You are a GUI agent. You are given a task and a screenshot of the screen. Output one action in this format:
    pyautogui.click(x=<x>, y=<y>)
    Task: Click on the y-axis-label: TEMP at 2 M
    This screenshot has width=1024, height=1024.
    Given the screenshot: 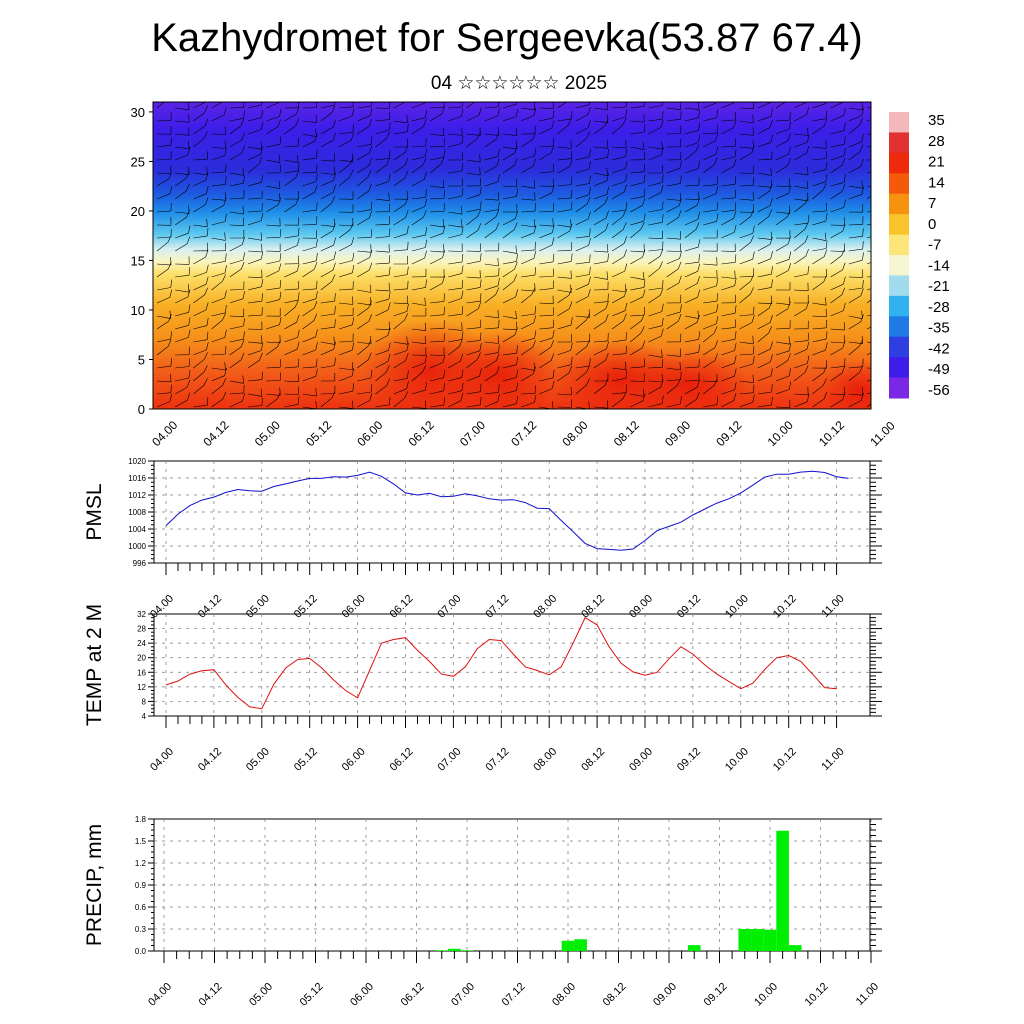 What is the action you would take?
    pyautogui.click(x=94, y=665)
    